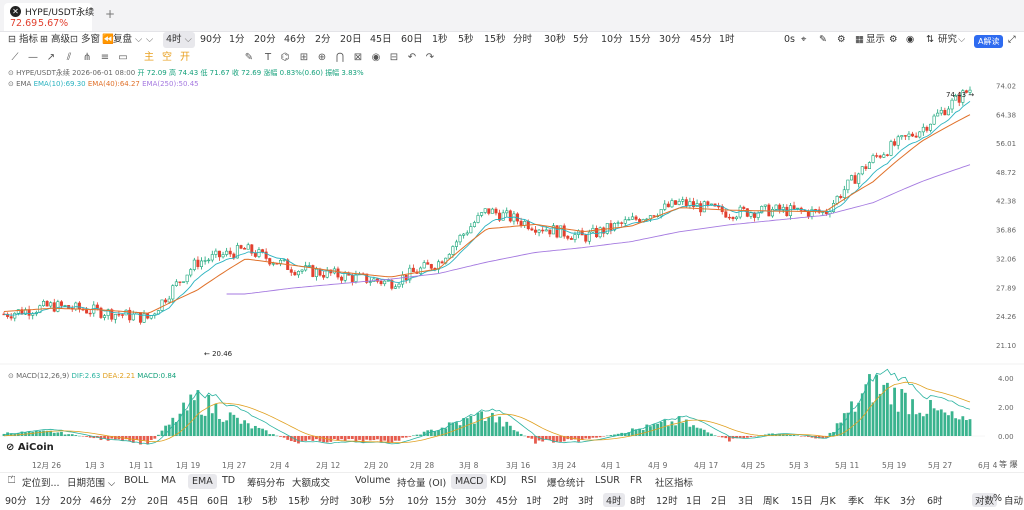 The width and height of the screenshot is (1024, 510). Describe the element at coordinates (523, 39) in the screenshot. I see `interval-11: 分时` at that location.